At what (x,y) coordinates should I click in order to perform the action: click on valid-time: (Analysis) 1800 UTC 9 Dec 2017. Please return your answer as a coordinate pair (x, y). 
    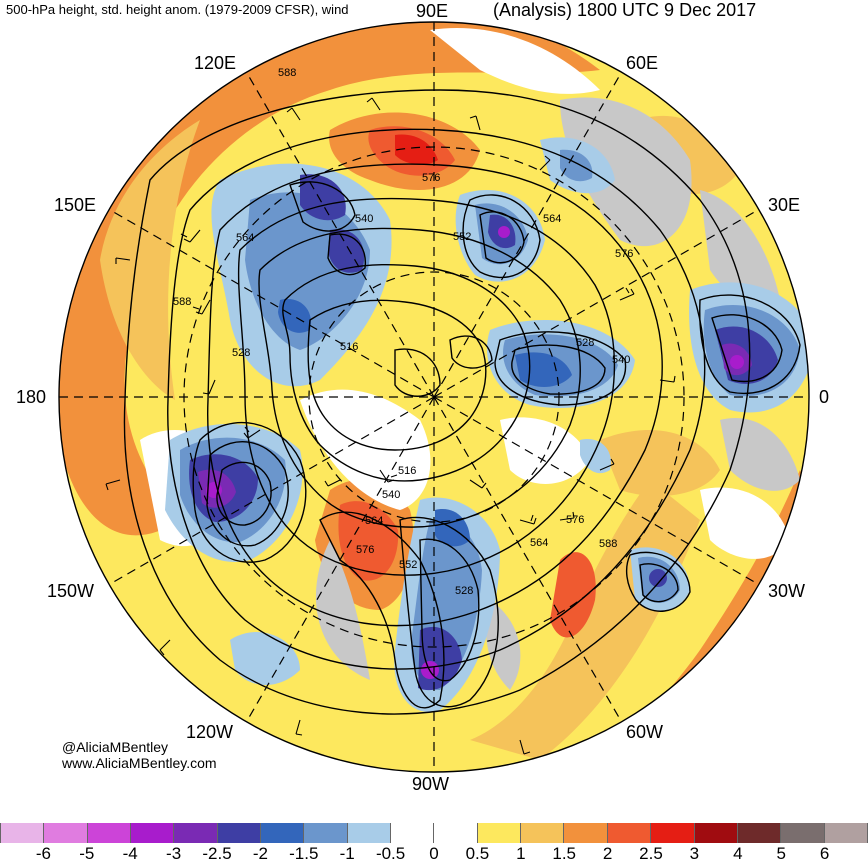
    Looking at the image, I should click on (625, 10).